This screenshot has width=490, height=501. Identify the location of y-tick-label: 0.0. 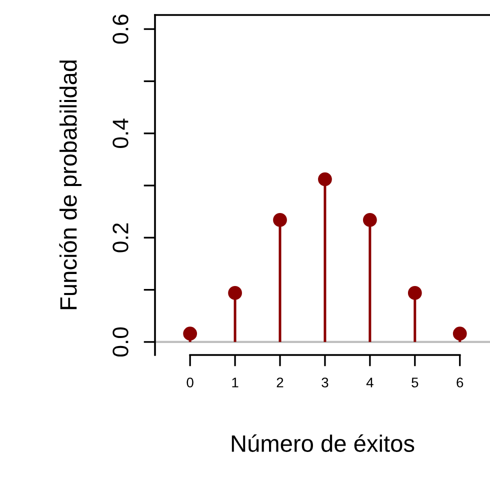
(120, 342).